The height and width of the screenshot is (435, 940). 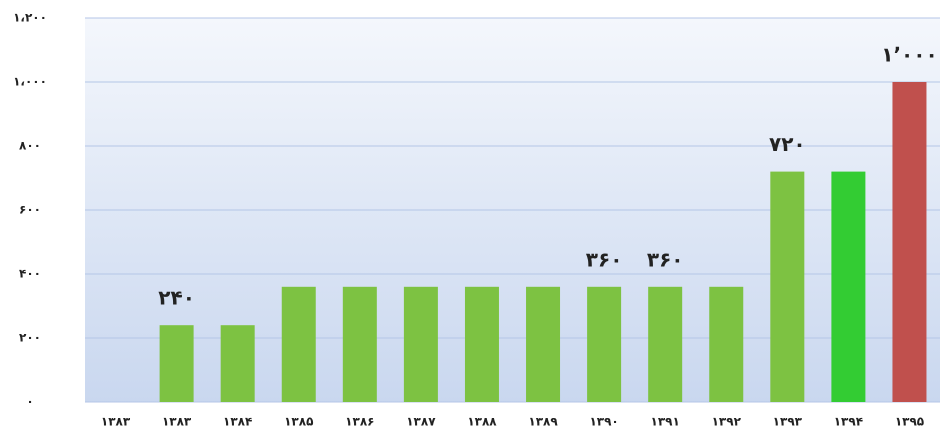 I want to click on y-tick-label: ۶۰۰, so click(x=30, y=210).